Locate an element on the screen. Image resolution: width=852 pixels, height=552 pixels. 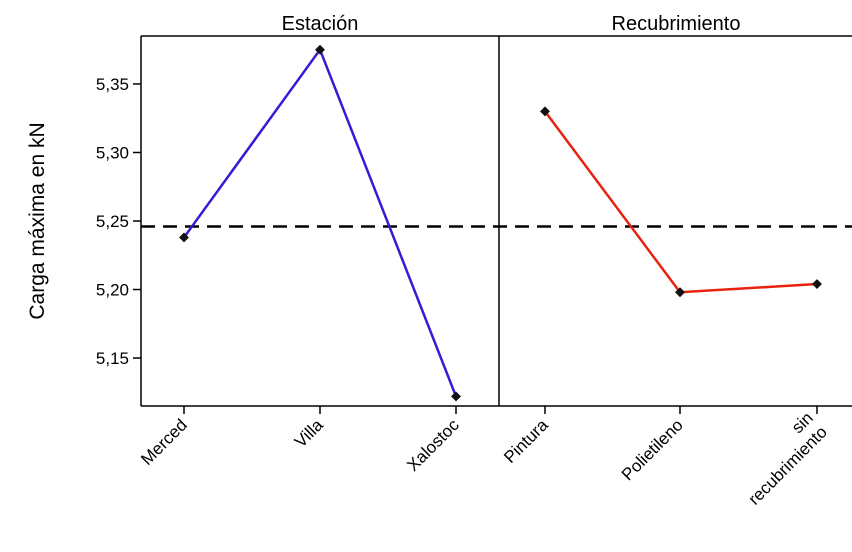
x-category-label: sinrecubrimiento is located at coordinates (780, 458).